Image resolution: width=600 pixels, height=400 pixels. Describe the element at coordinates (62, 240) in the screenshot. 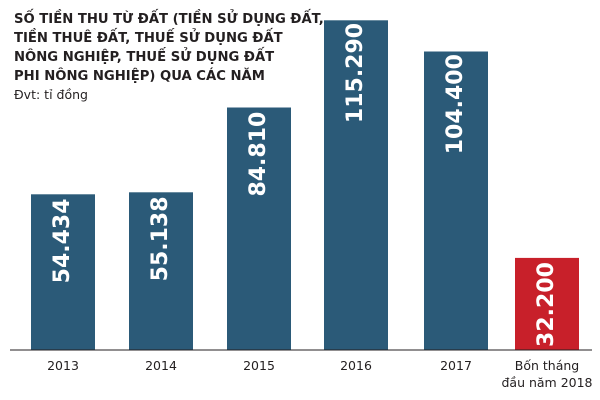

I see `bar-value-label: 54.434` at that location.